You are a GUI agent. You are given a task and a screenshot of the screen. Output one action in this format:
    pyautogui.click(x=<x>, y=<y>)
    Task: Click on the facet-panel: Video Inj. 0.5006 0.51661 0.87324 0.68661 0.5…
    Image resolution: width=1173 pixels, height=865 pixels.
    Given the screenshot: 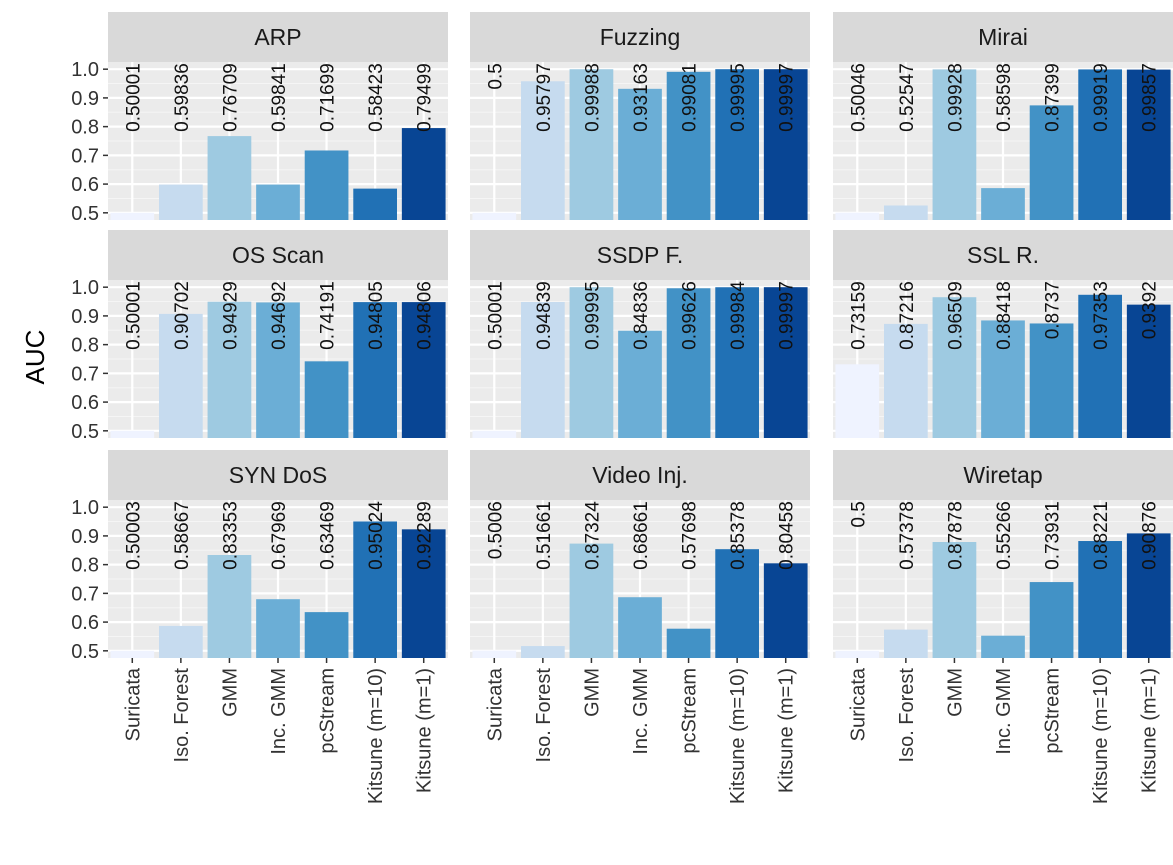 What is the action you would take?
    pyautogui.click(x=640, y=627)
    